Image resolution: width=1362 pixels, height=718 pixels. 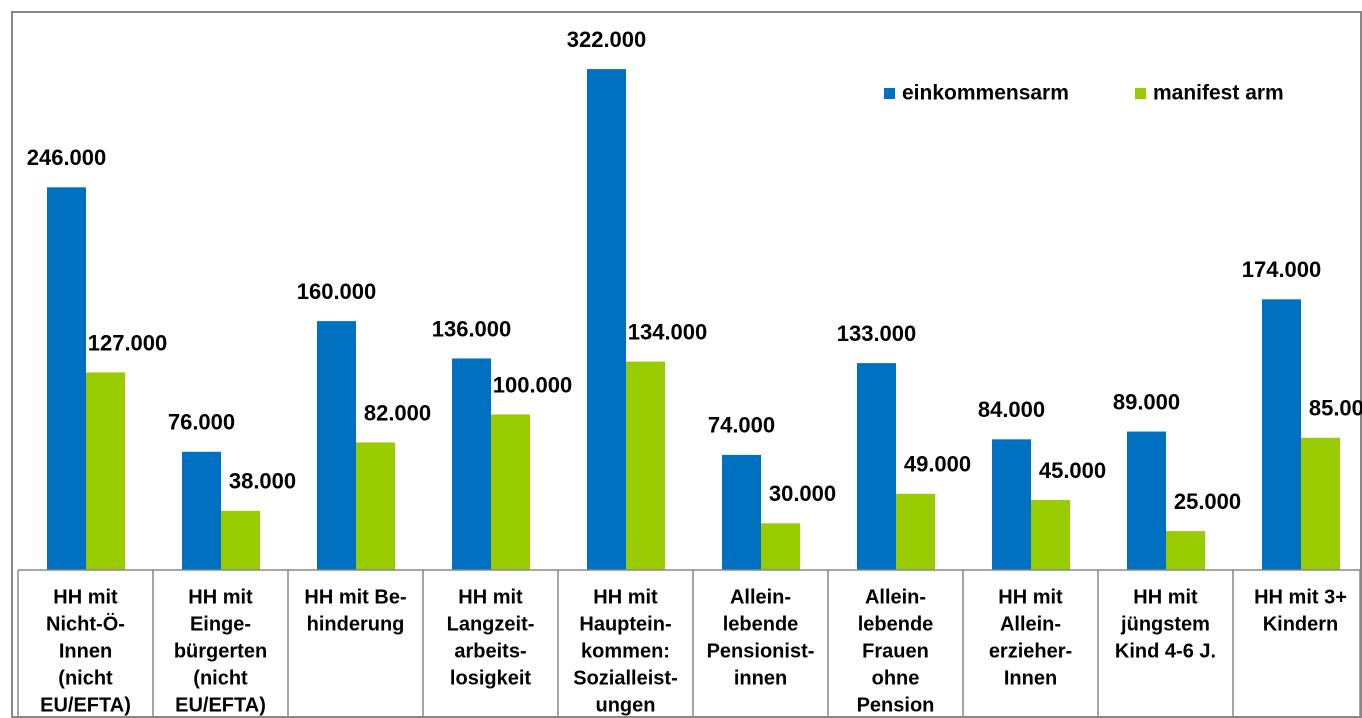 What do you see at coordinates (1165, 624) in the screenshot?
I see `x-tick-label: jüngstem` at bounding box center [1165, 624].